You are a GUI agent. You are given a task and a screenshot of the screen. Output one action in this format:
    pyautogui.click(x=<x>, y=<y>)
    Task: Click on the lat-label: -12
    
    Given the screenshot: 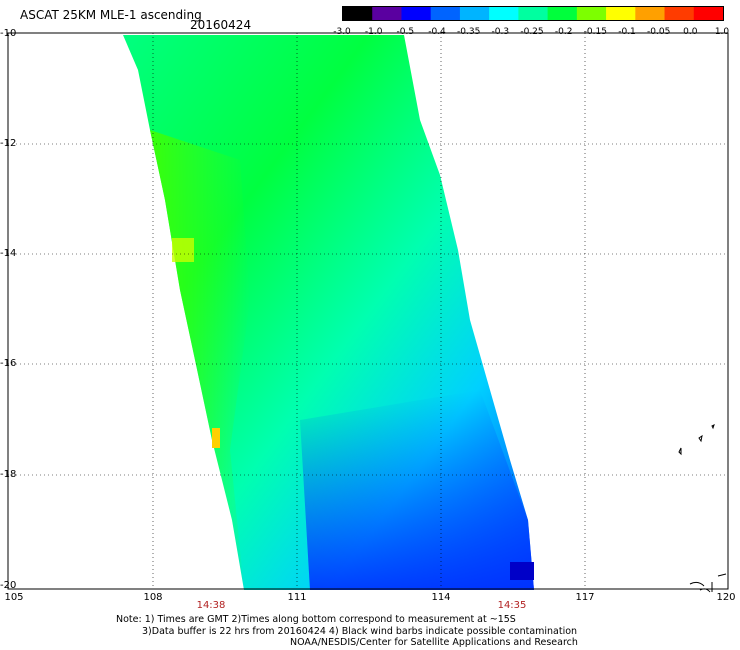 What is the action you would take?
    pyautogui.click(x=8, y=143)
    